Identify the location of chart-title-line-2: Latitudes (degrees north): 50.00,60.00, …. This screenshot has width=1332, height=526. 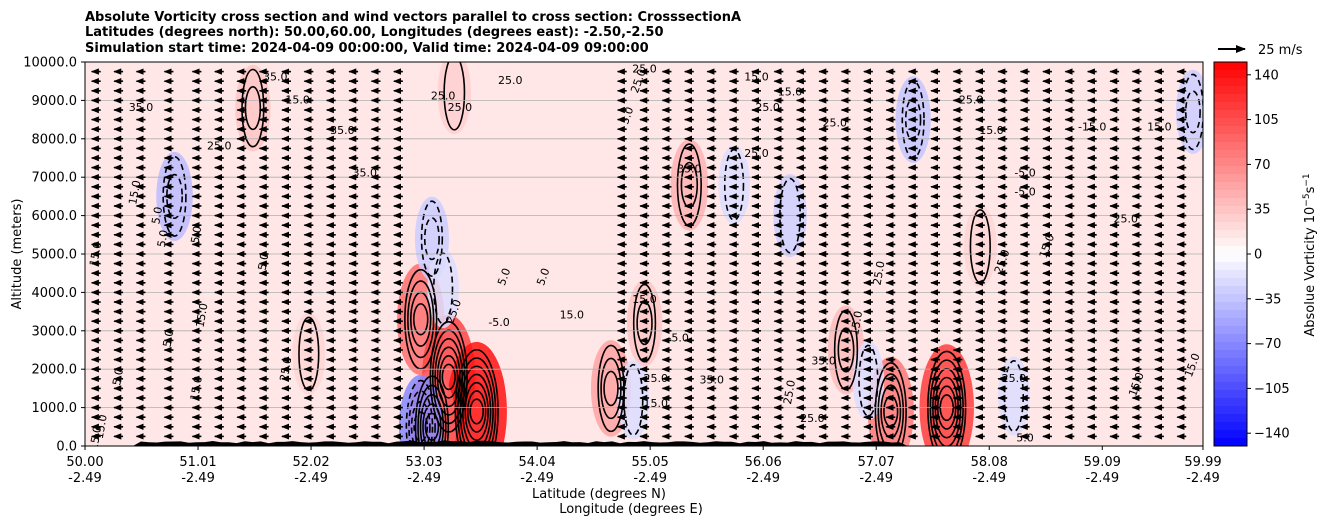
(374, 32).